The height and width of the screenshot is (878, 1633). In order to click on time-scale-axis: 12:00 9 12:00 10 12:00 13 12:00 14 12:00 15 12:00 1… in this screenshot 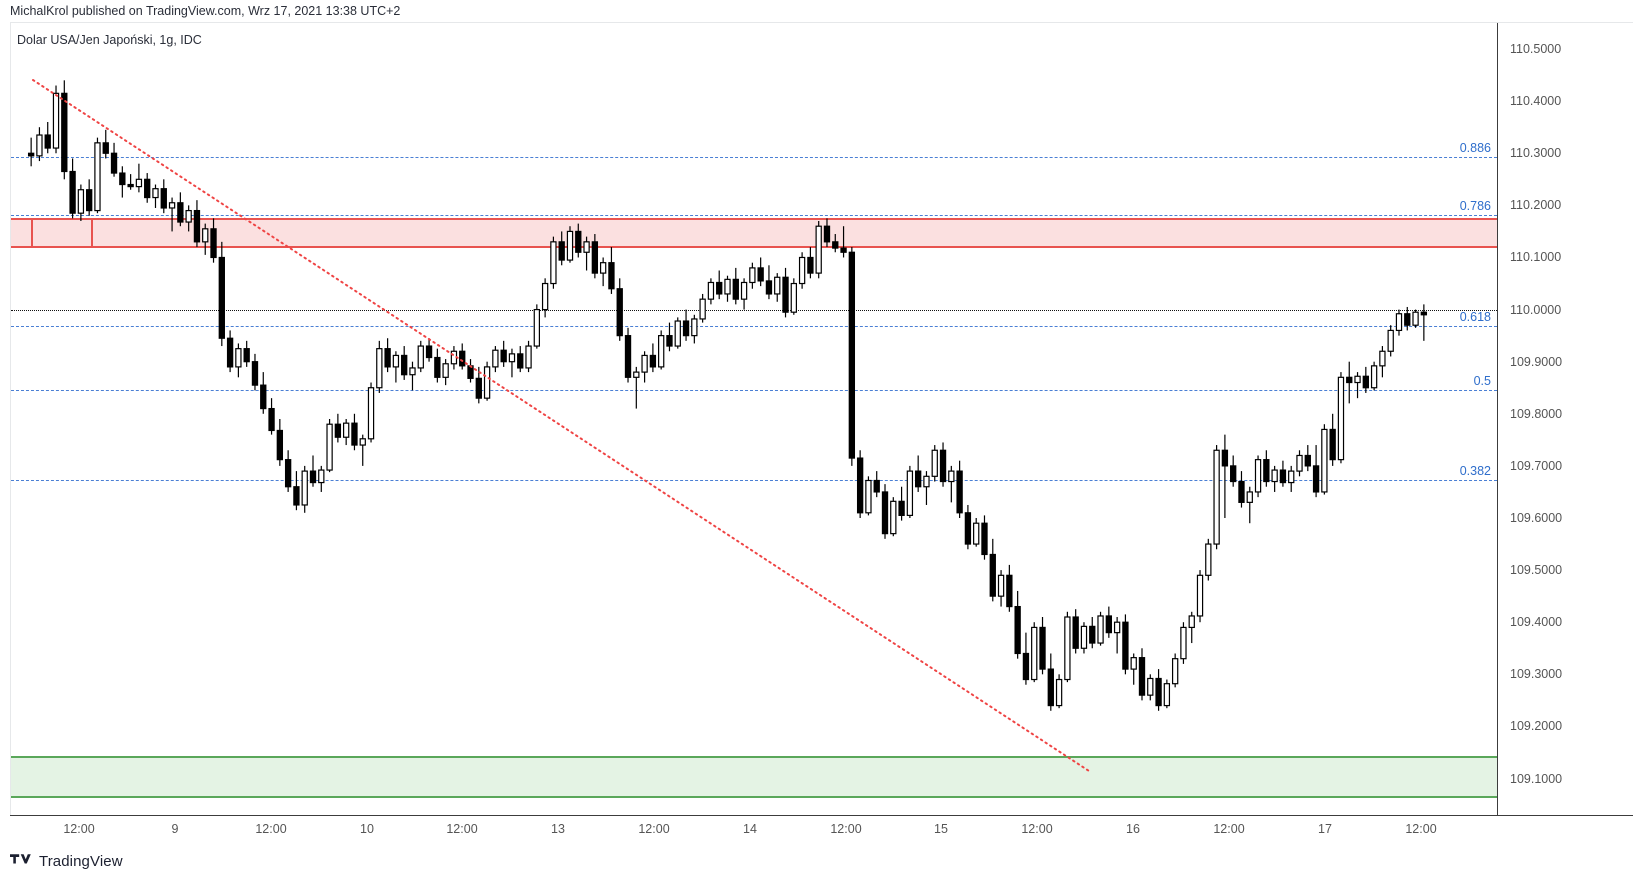, I will do `click(821, 829)`.